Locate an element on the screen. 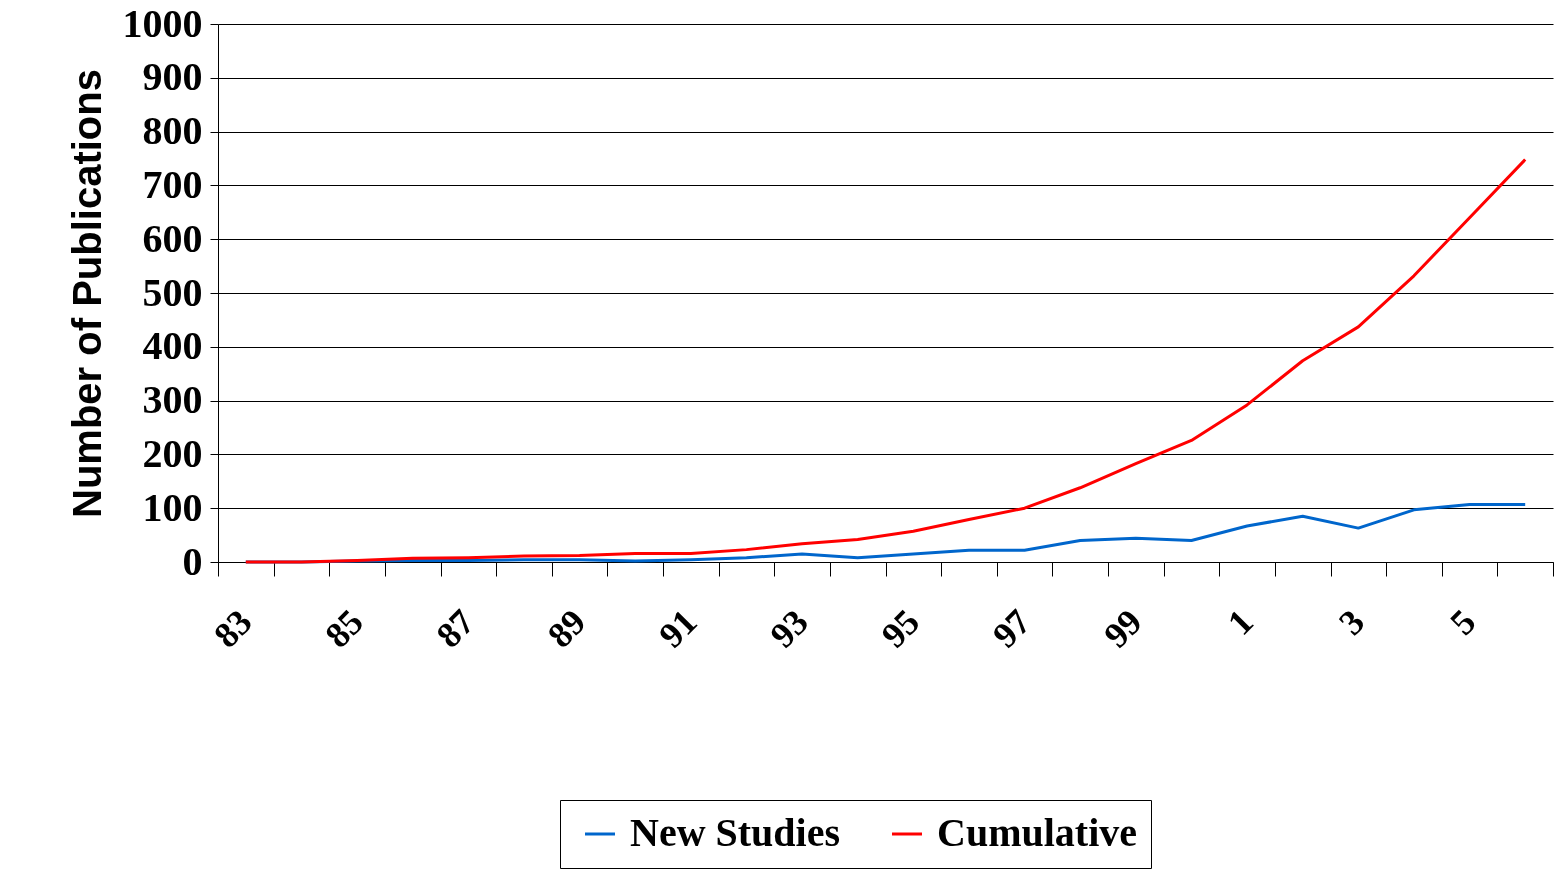  x-tick-label: 3 is located at coordinates (1352, 622).